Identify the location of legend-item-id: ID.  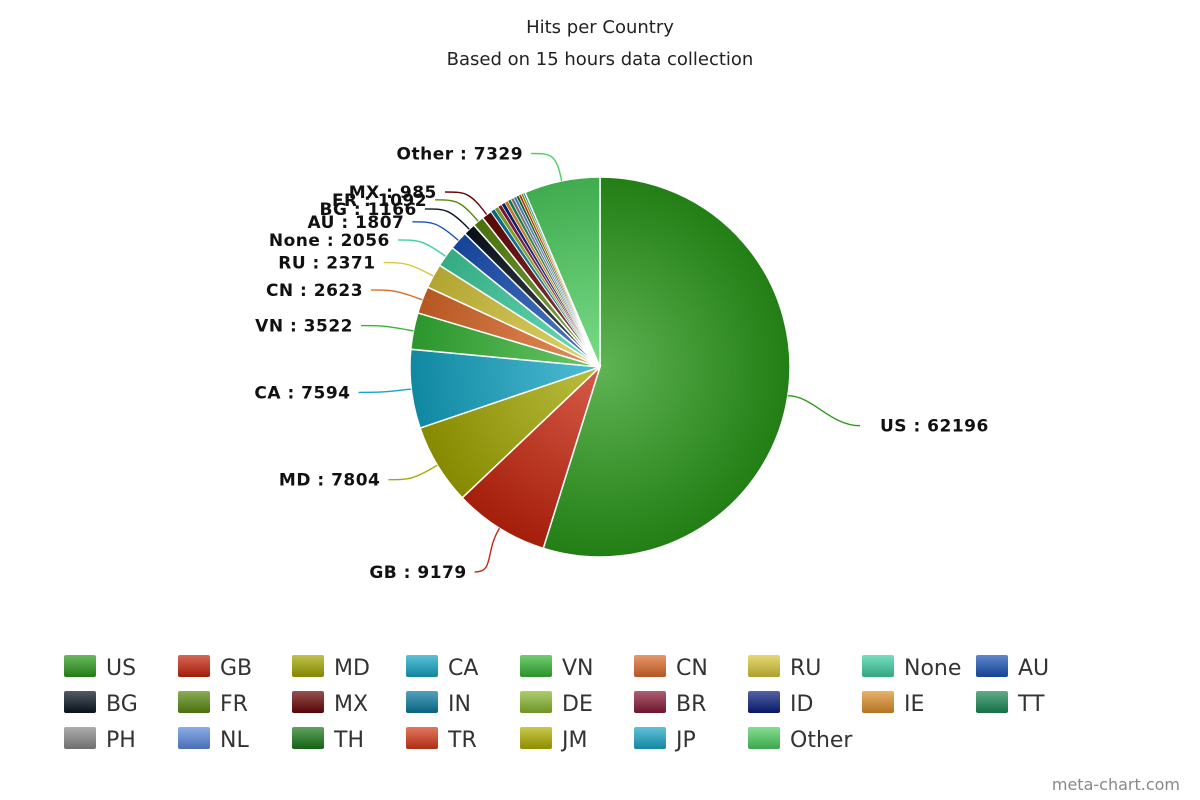
(780, 704).